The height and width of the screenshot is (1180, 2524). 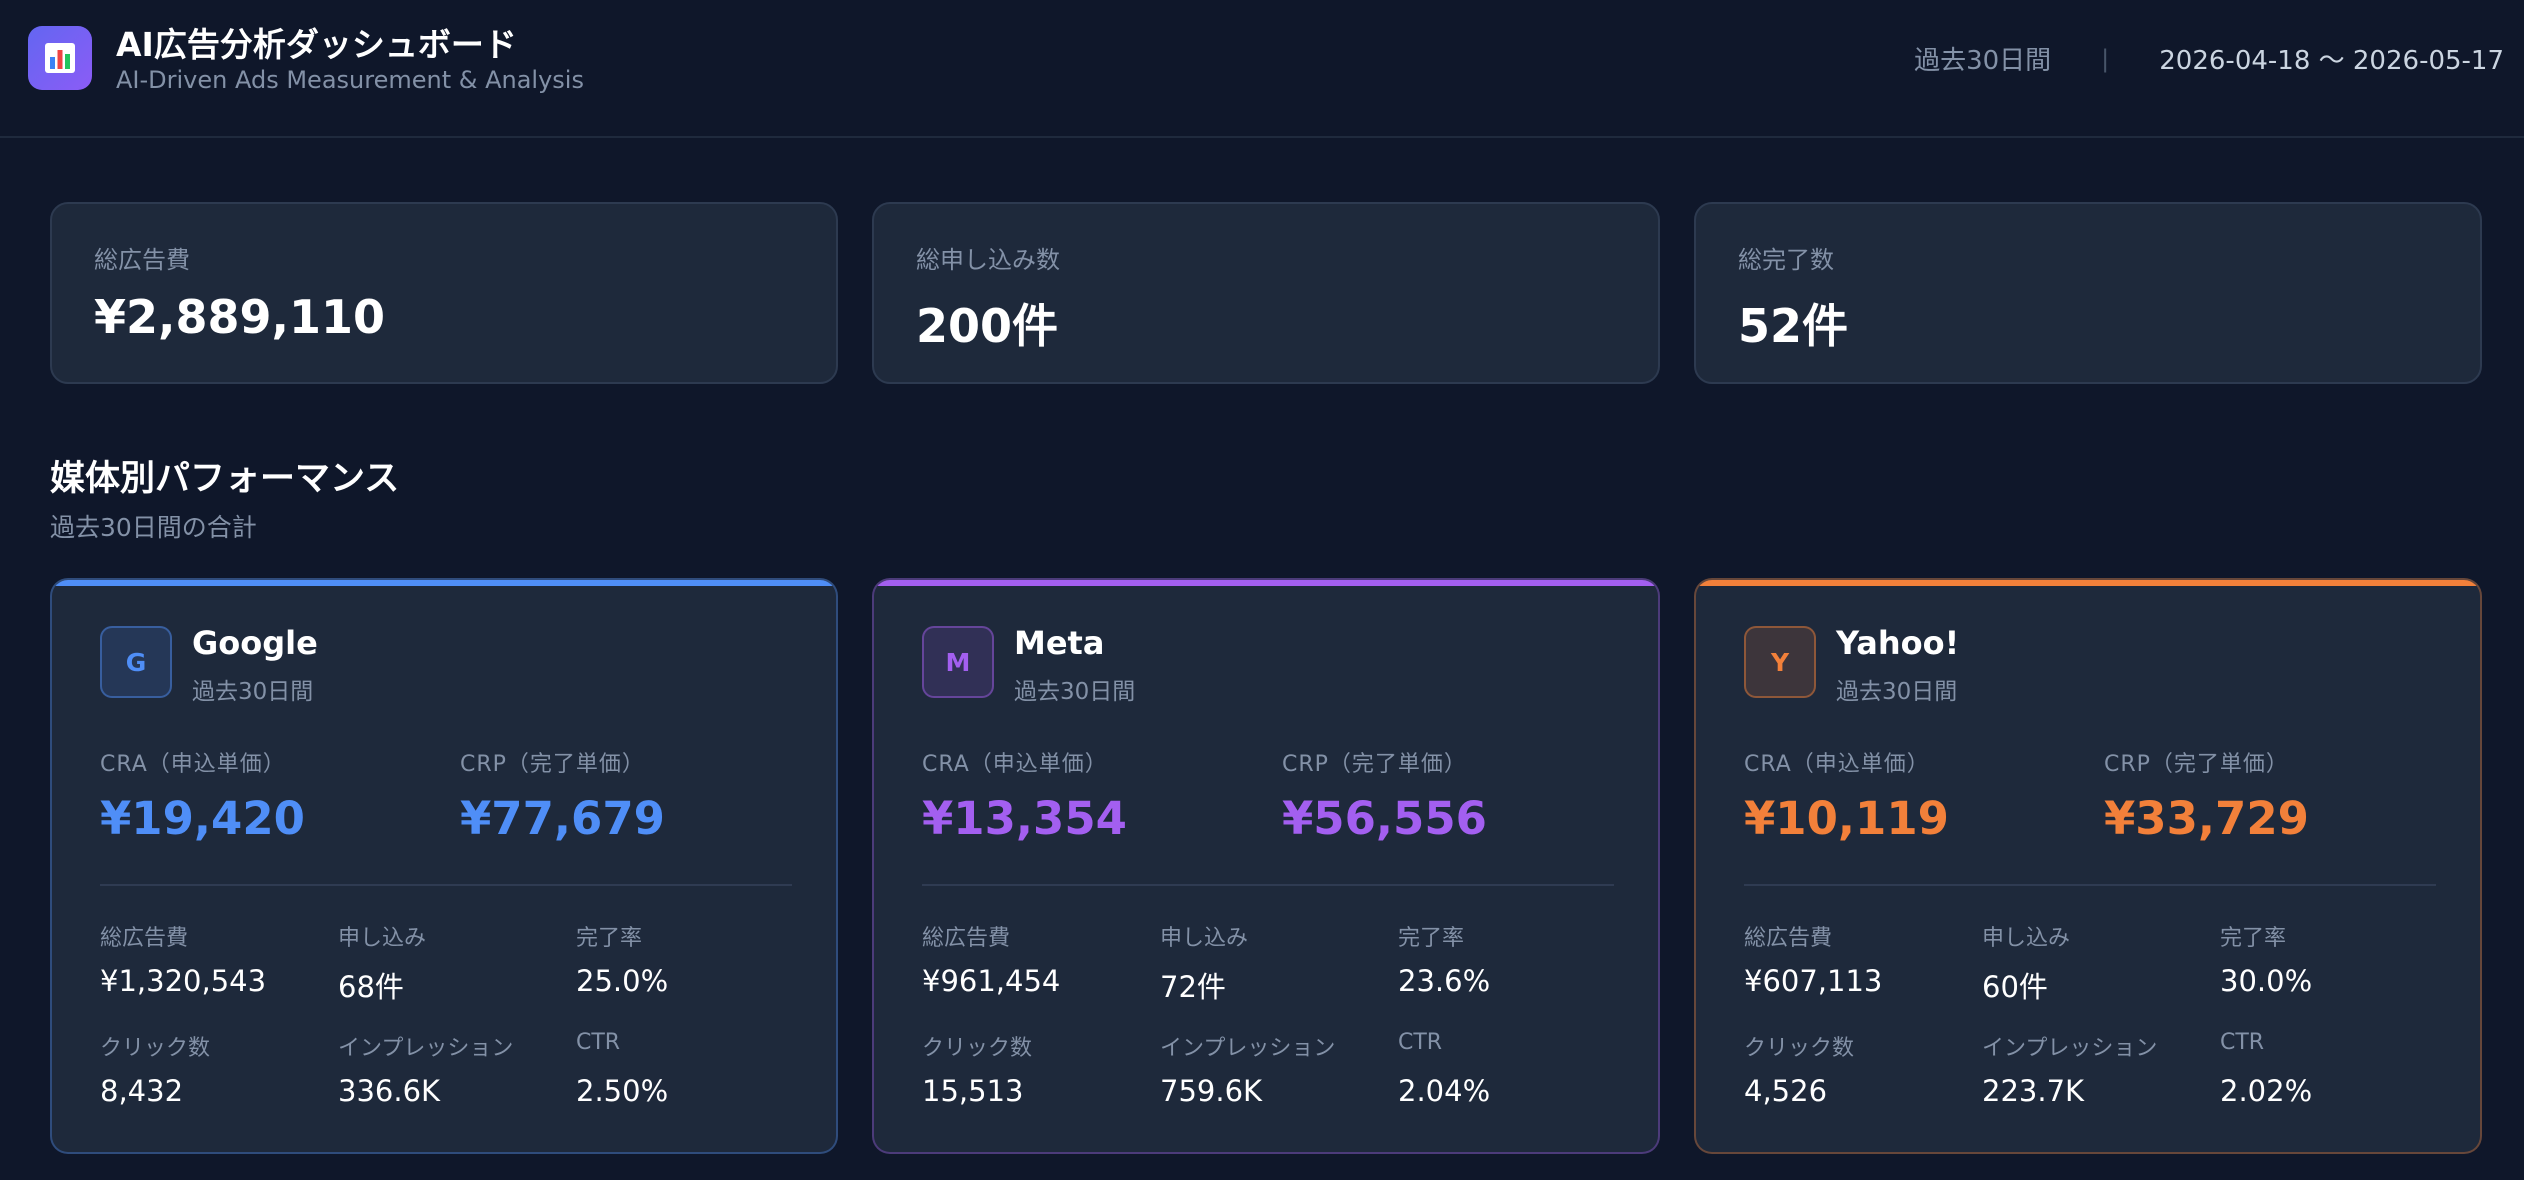 I want to click on media-name: Google, so click(x=255, y=643).